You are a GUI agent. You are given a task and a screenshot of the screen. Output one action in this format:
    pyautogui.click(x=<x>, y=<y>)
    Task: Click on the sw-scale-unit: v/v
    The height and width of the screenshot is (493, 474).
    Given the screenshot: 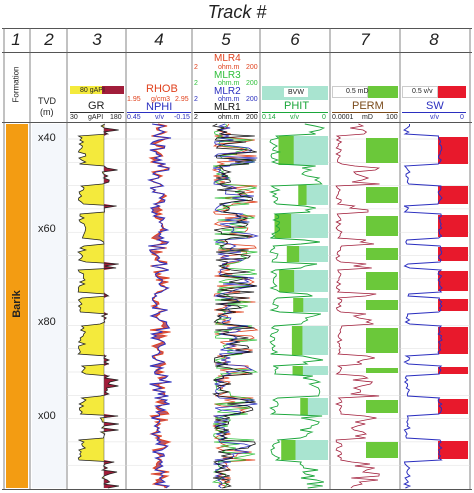 What is the action you would take?
    pyautogui.click(x=434, y=117)
    